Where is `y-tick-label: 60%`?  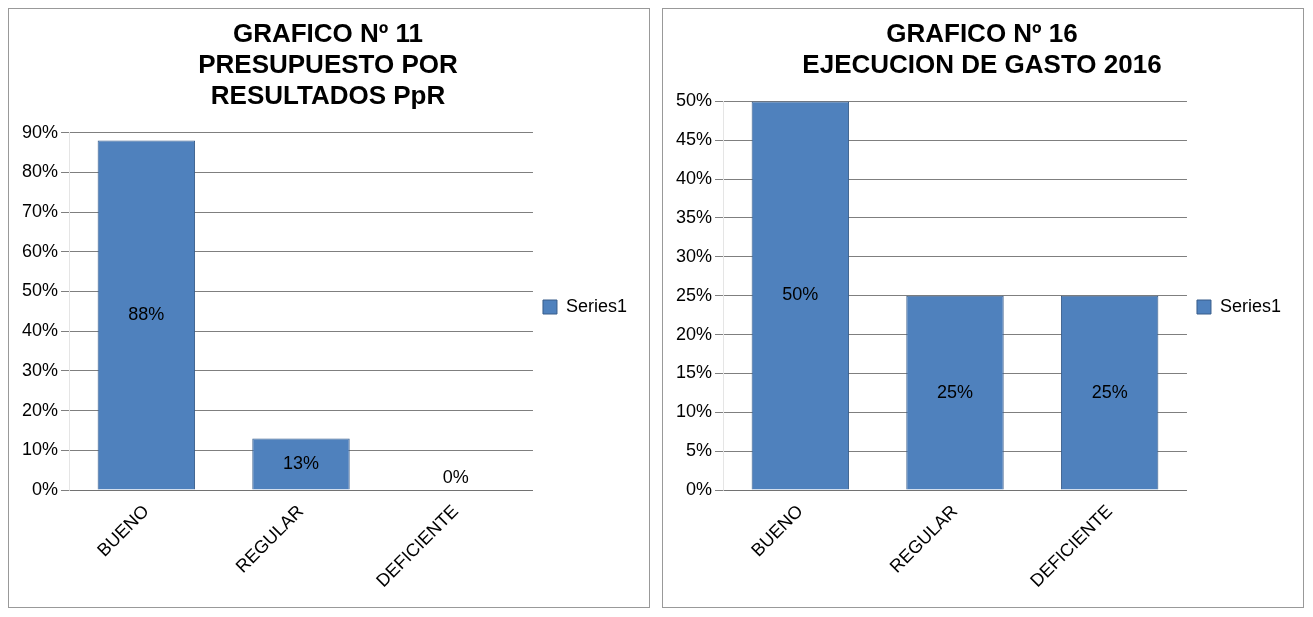 y-tick-label: 60% is located at coordinates (40, 250).